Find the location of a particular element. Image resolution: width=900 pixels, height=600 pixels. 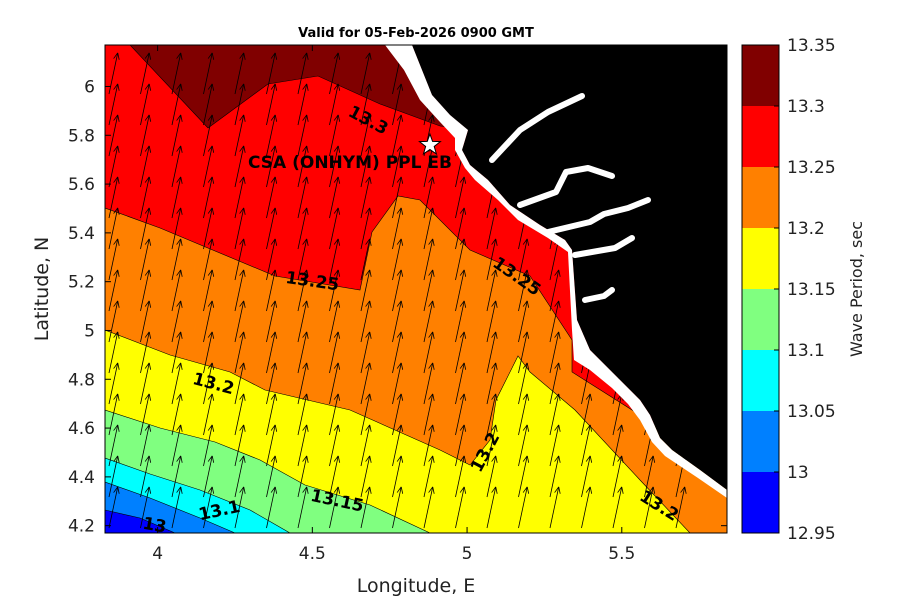

colorbar-tick-label: 13.15 is located at coordinates (811, 290).